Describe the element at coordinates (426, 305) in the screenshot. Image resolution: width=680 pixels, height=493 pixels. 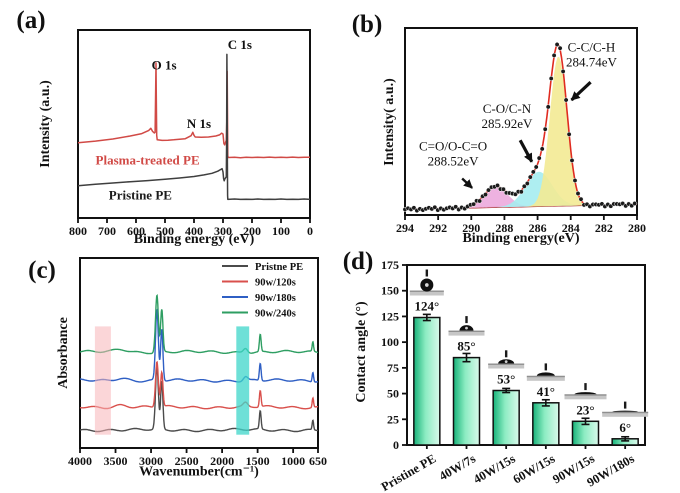
I see `bar-value-label: 124°` at that location.